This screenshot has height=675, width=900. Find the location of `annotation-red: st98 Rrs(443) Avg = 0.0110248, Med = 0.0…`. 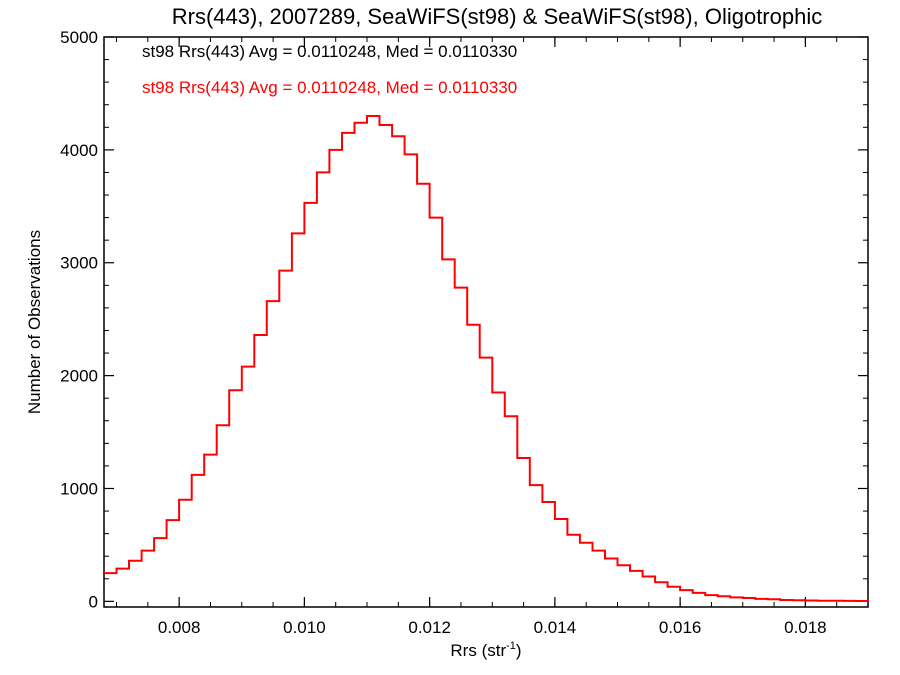

annotation-red: st98 Rrs(443) Avg = 0.0110248, Med = 0.0… is located at coordinates (329, 87).